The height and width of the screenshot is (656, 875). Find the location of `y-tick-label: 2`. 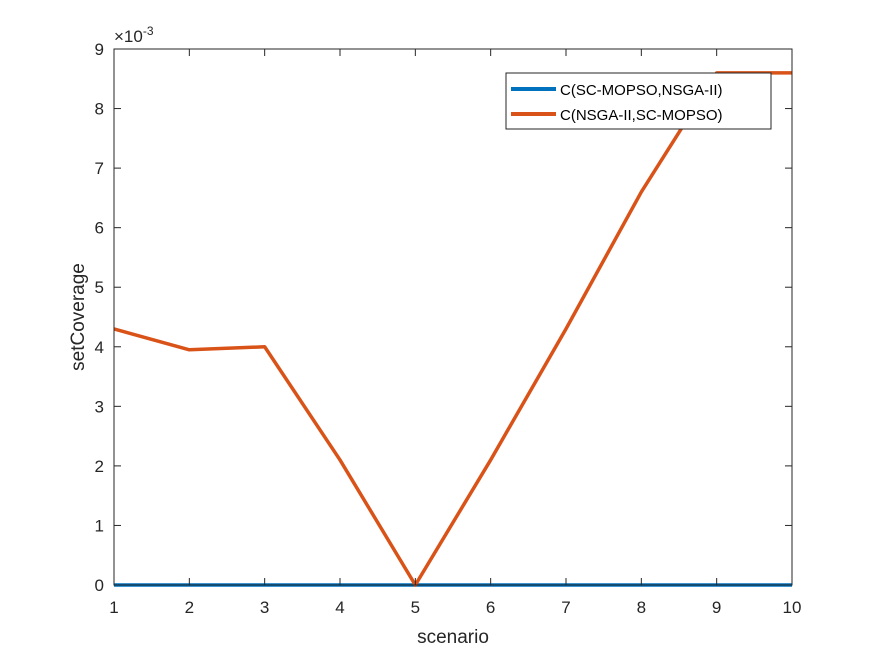

y-tick-label: 2 is located at coordinates (99, 466).